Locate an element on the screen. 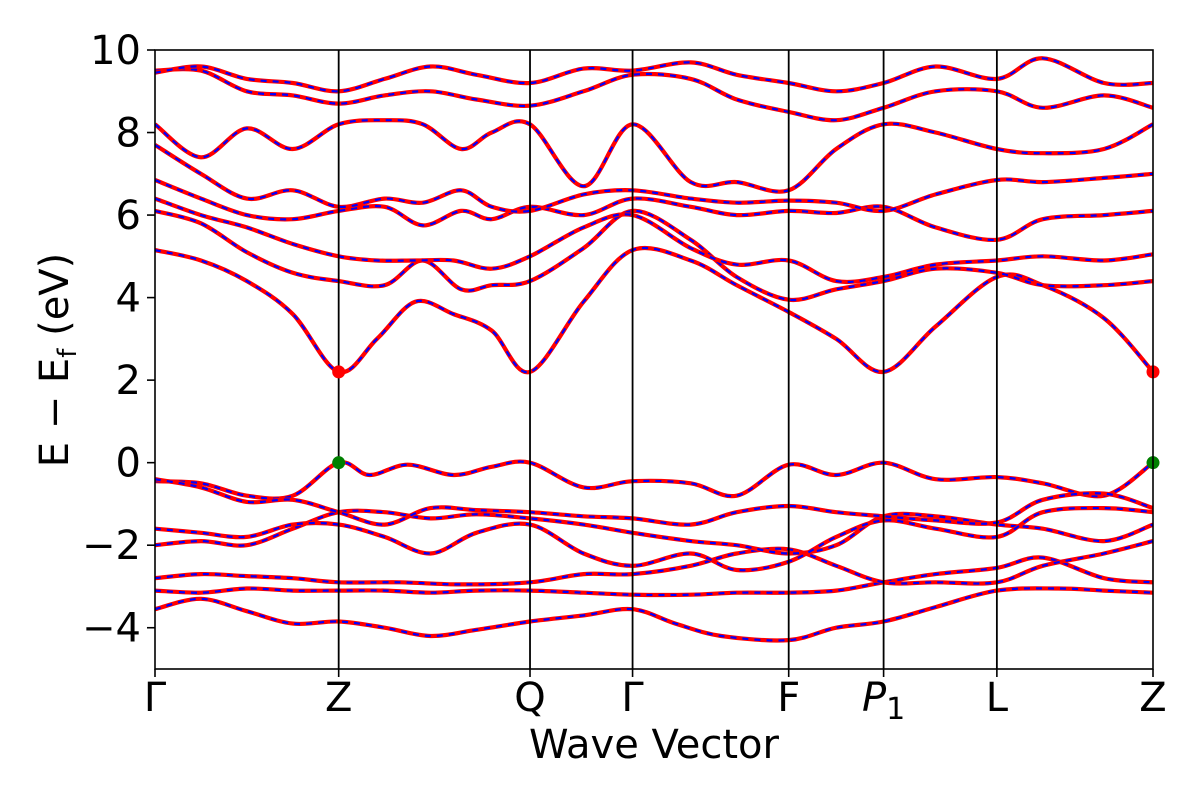  x-tick-label-5: P1 is located at coordinates (883, 701).